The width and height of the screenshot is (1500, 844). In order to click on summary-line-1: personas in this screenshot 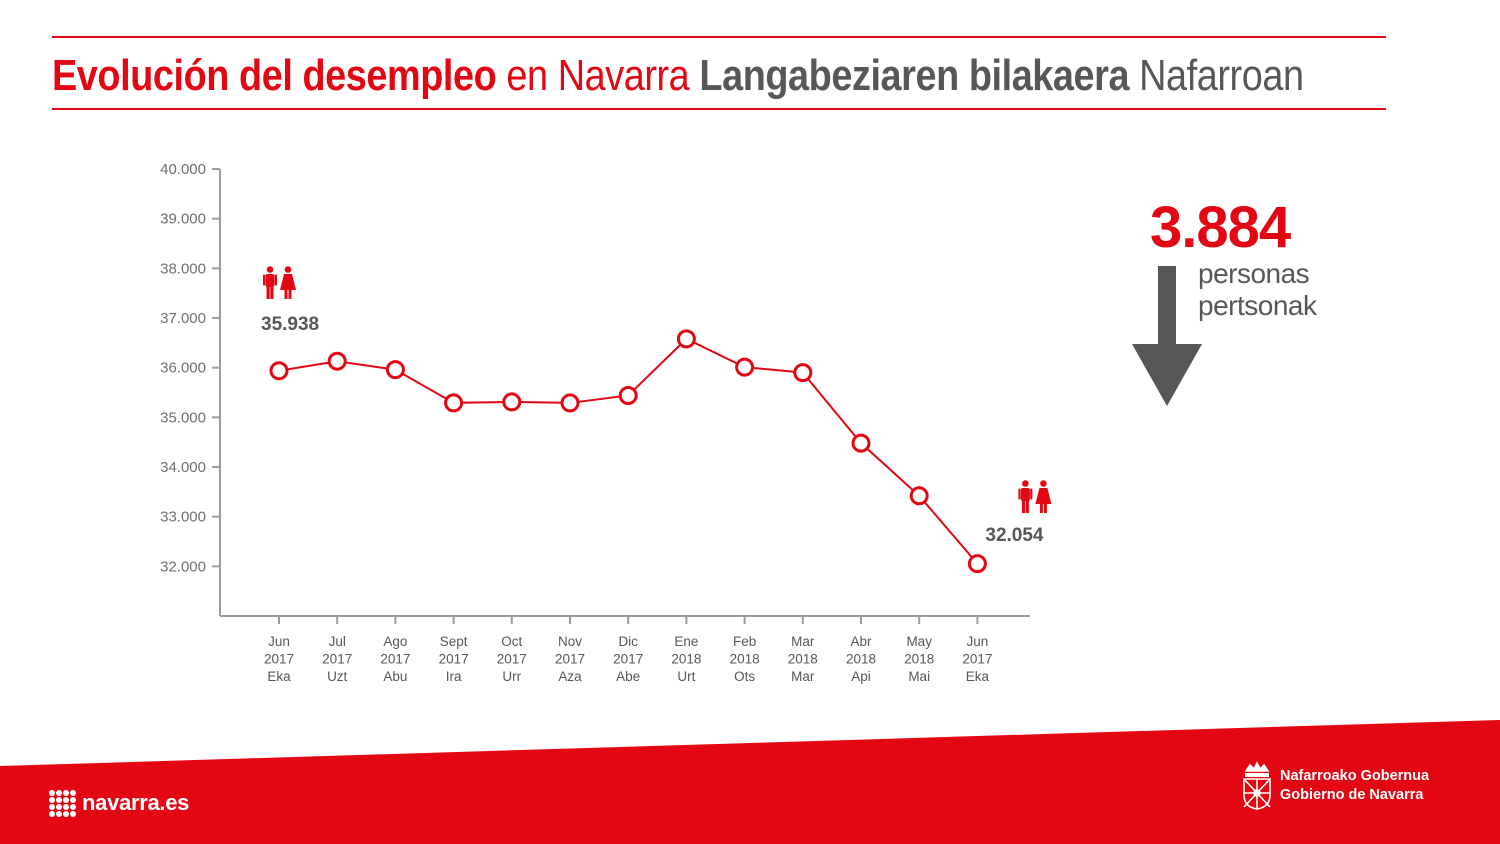, I will do `click(1254, 273)`.